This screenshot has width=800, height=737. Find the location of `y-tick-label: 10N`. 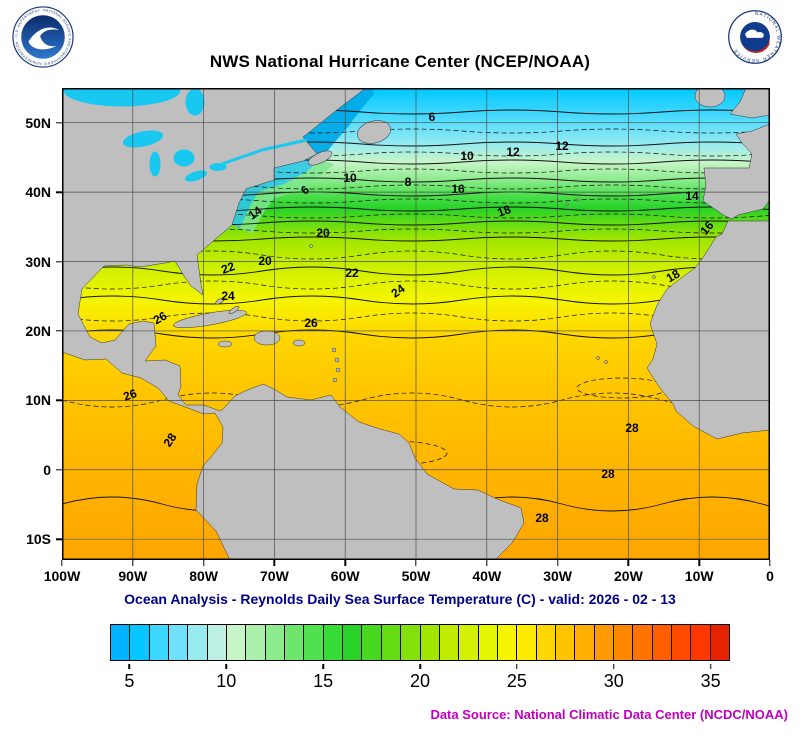

y-tick-label: 10N is located at coordinates (38, 400).